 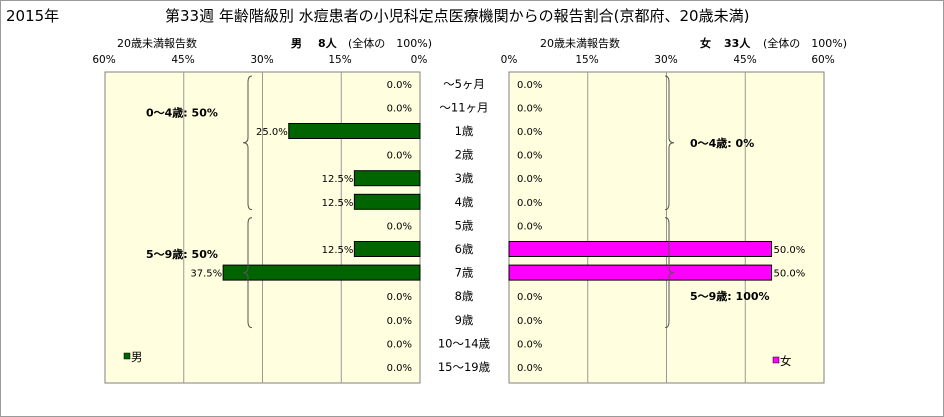 What do you see at coordinates (776, 360) in the screenshot?
I see `female-legend-swatch` at bounding box center [776, 360].